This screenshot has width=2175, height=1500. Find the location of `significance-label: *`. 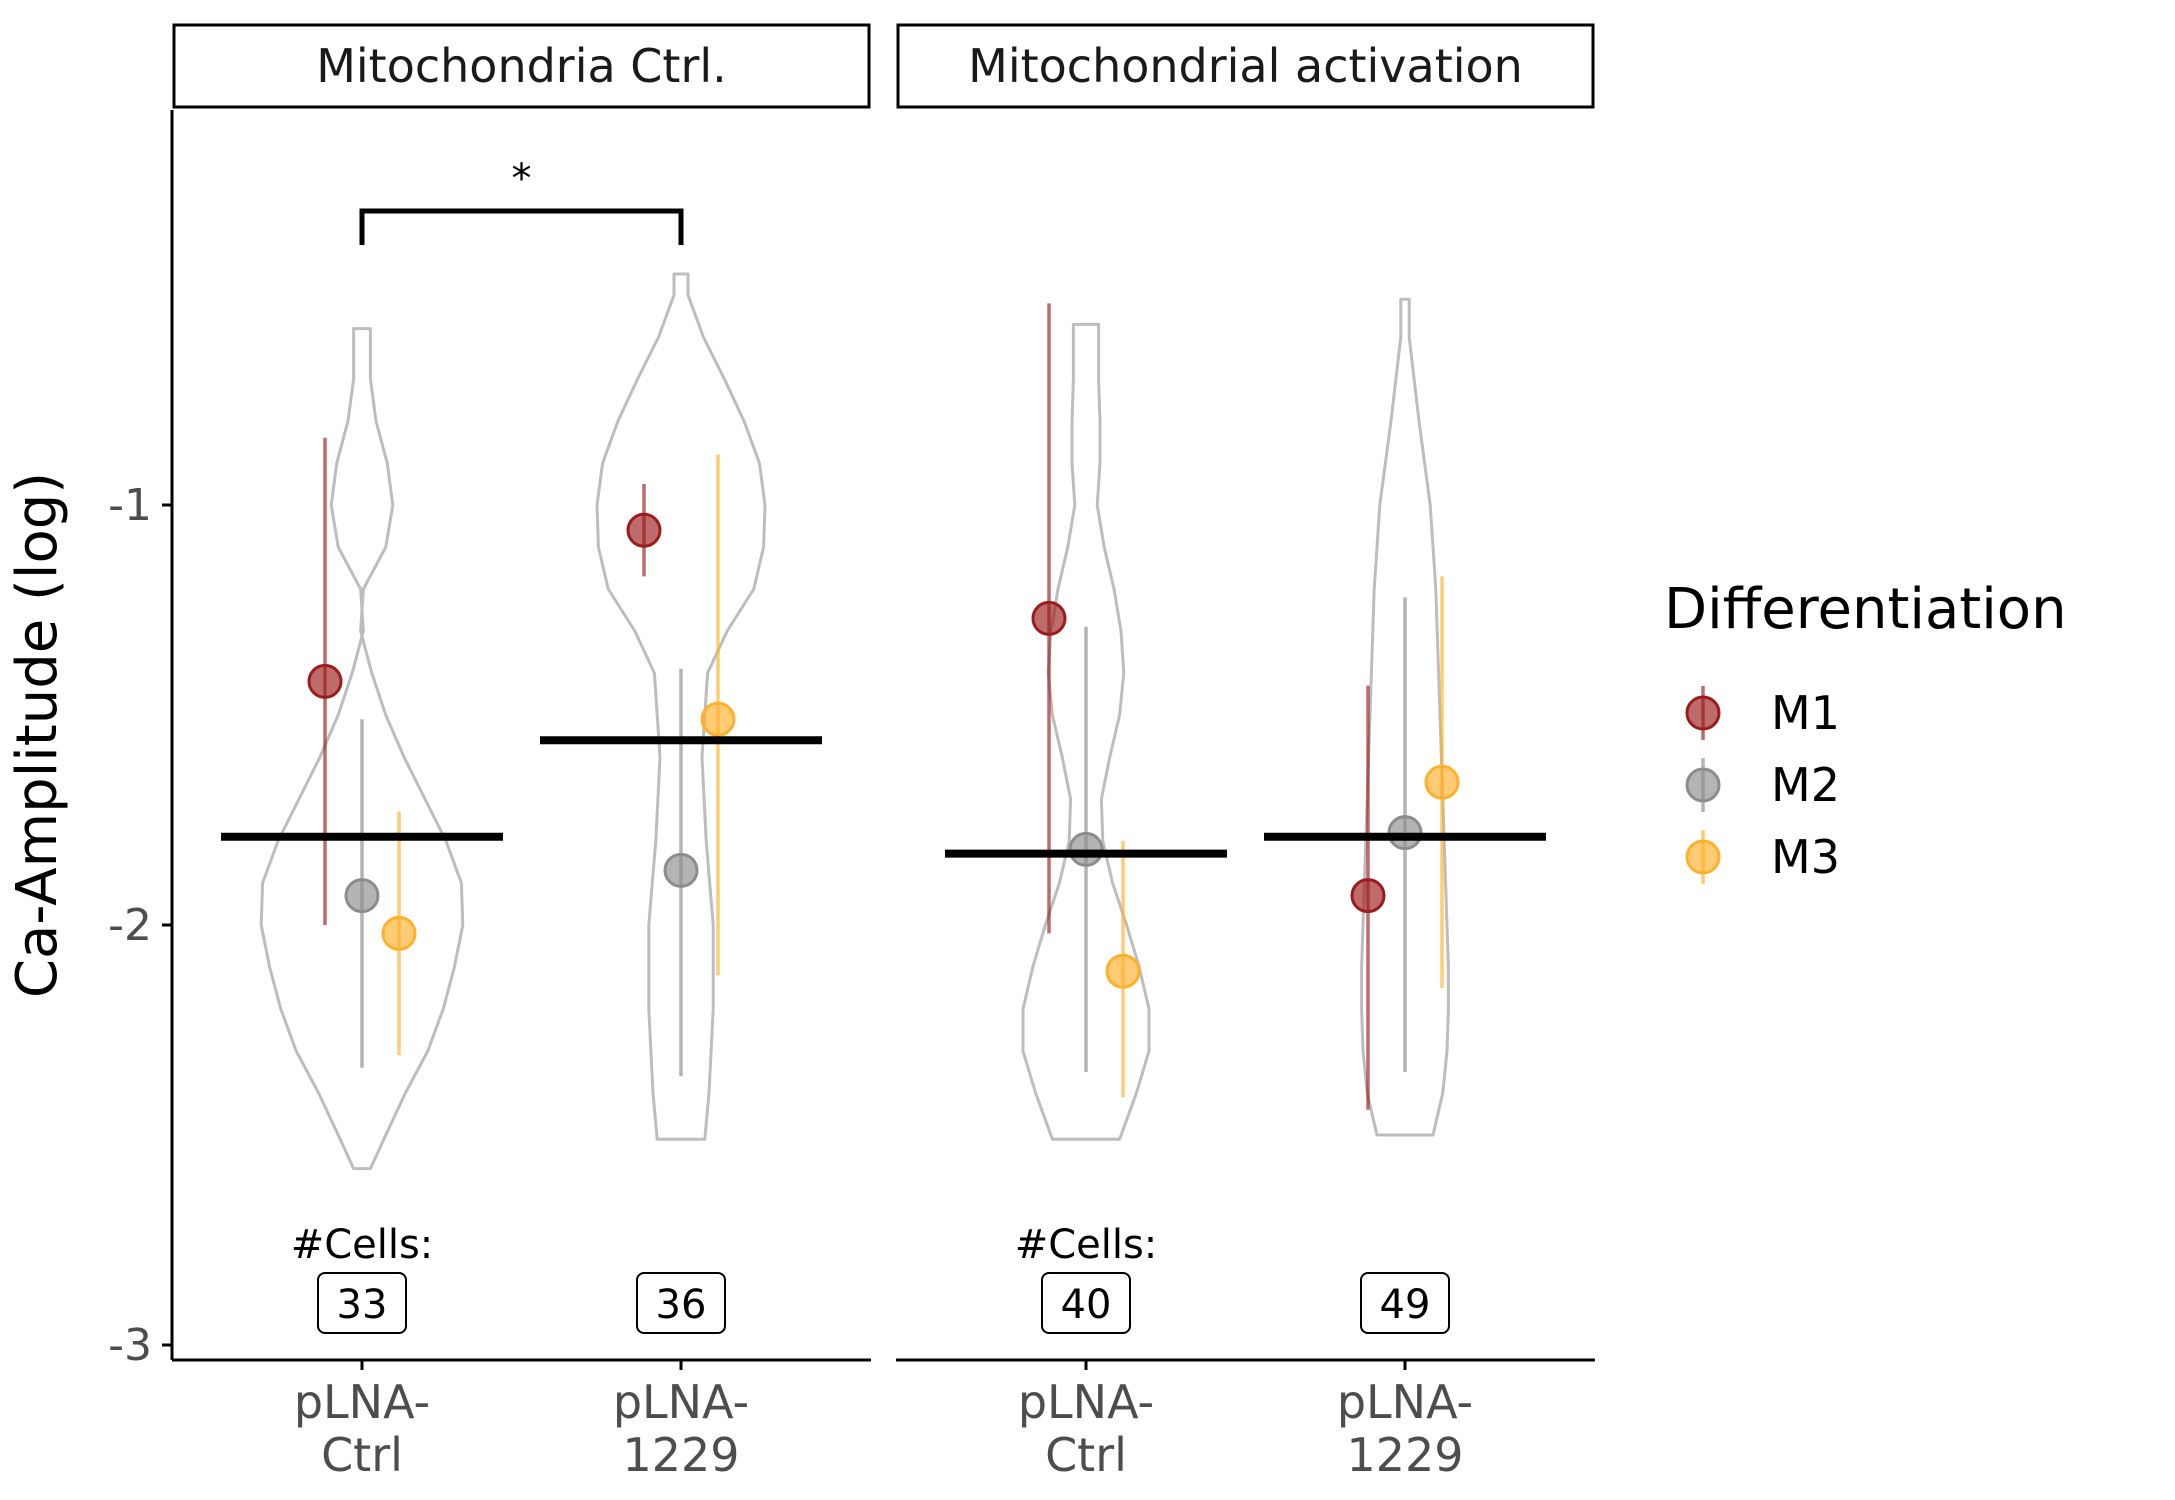

significance-label: * is located at coordinates (522, 179).